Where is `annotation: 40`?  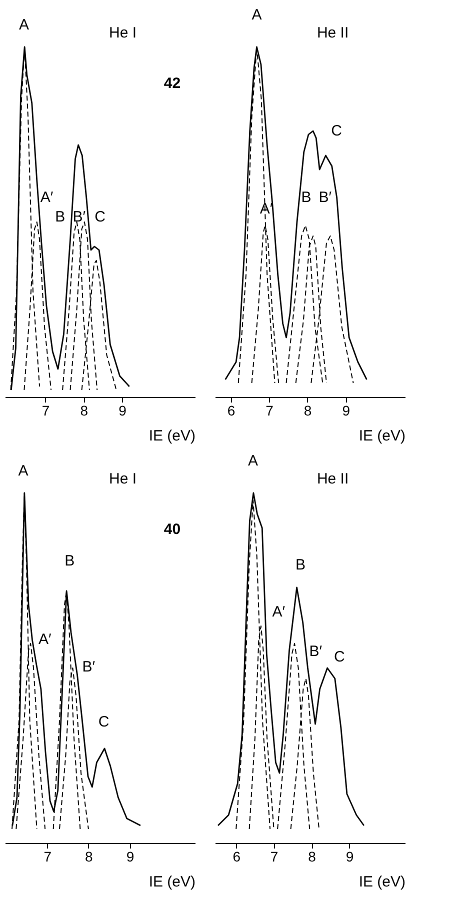 annotation: 40 is located at coordinates (172, 529).